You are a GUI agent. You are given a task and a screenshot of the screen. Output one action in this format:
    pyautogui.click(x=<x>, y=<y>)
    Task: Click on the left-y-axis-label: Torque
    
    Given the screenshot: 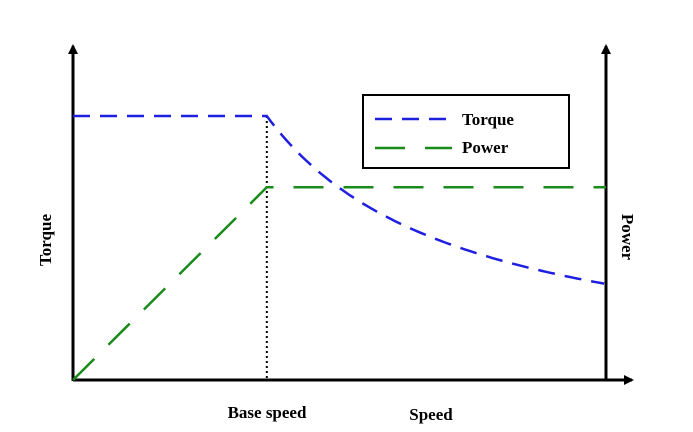 What is the action you would take?
    pyautogui.click(x=45, y=240)
    